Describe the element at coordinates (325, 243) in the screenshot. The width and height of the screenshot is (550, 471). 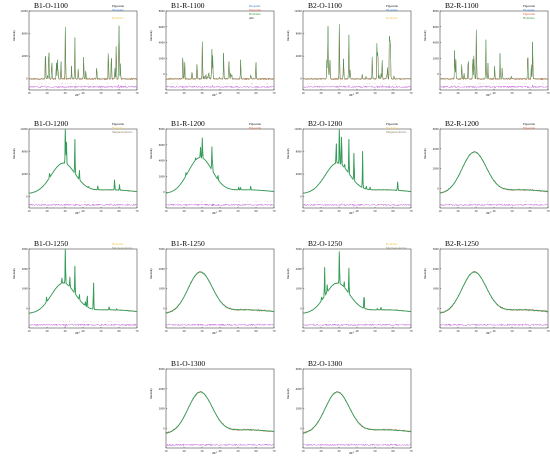
I see `panel-title: B2-O-1250` at that location.